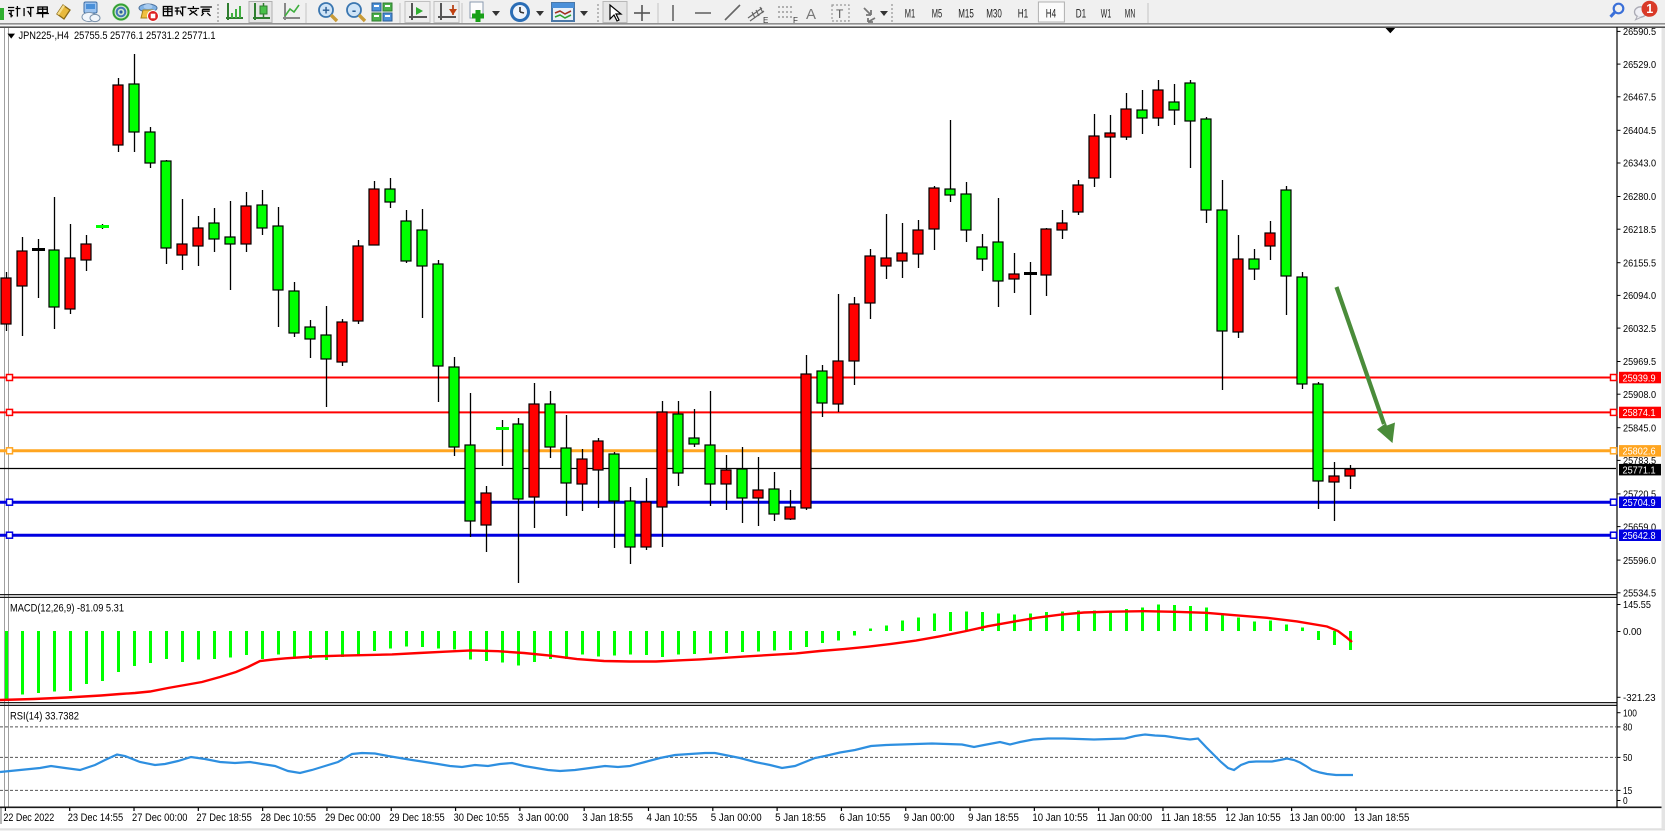  What do you see at coordinates (864, 818) in the screenshot?
I see `svg-text: 6 Jan 10:55` at bounding box center [864, 818].